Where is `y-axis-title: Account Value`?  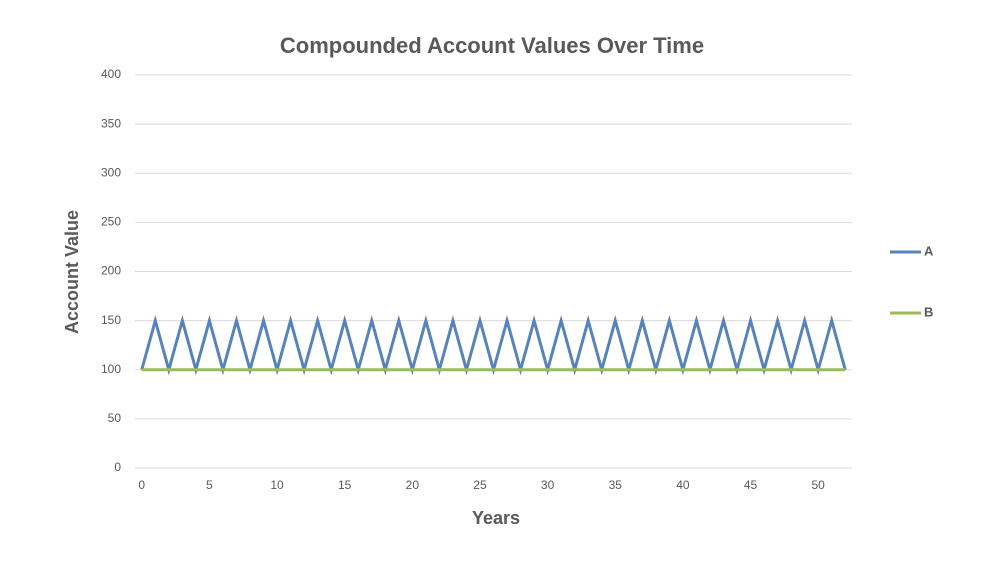
y-axis-title: Account Value is located at coordinates (72, 272).